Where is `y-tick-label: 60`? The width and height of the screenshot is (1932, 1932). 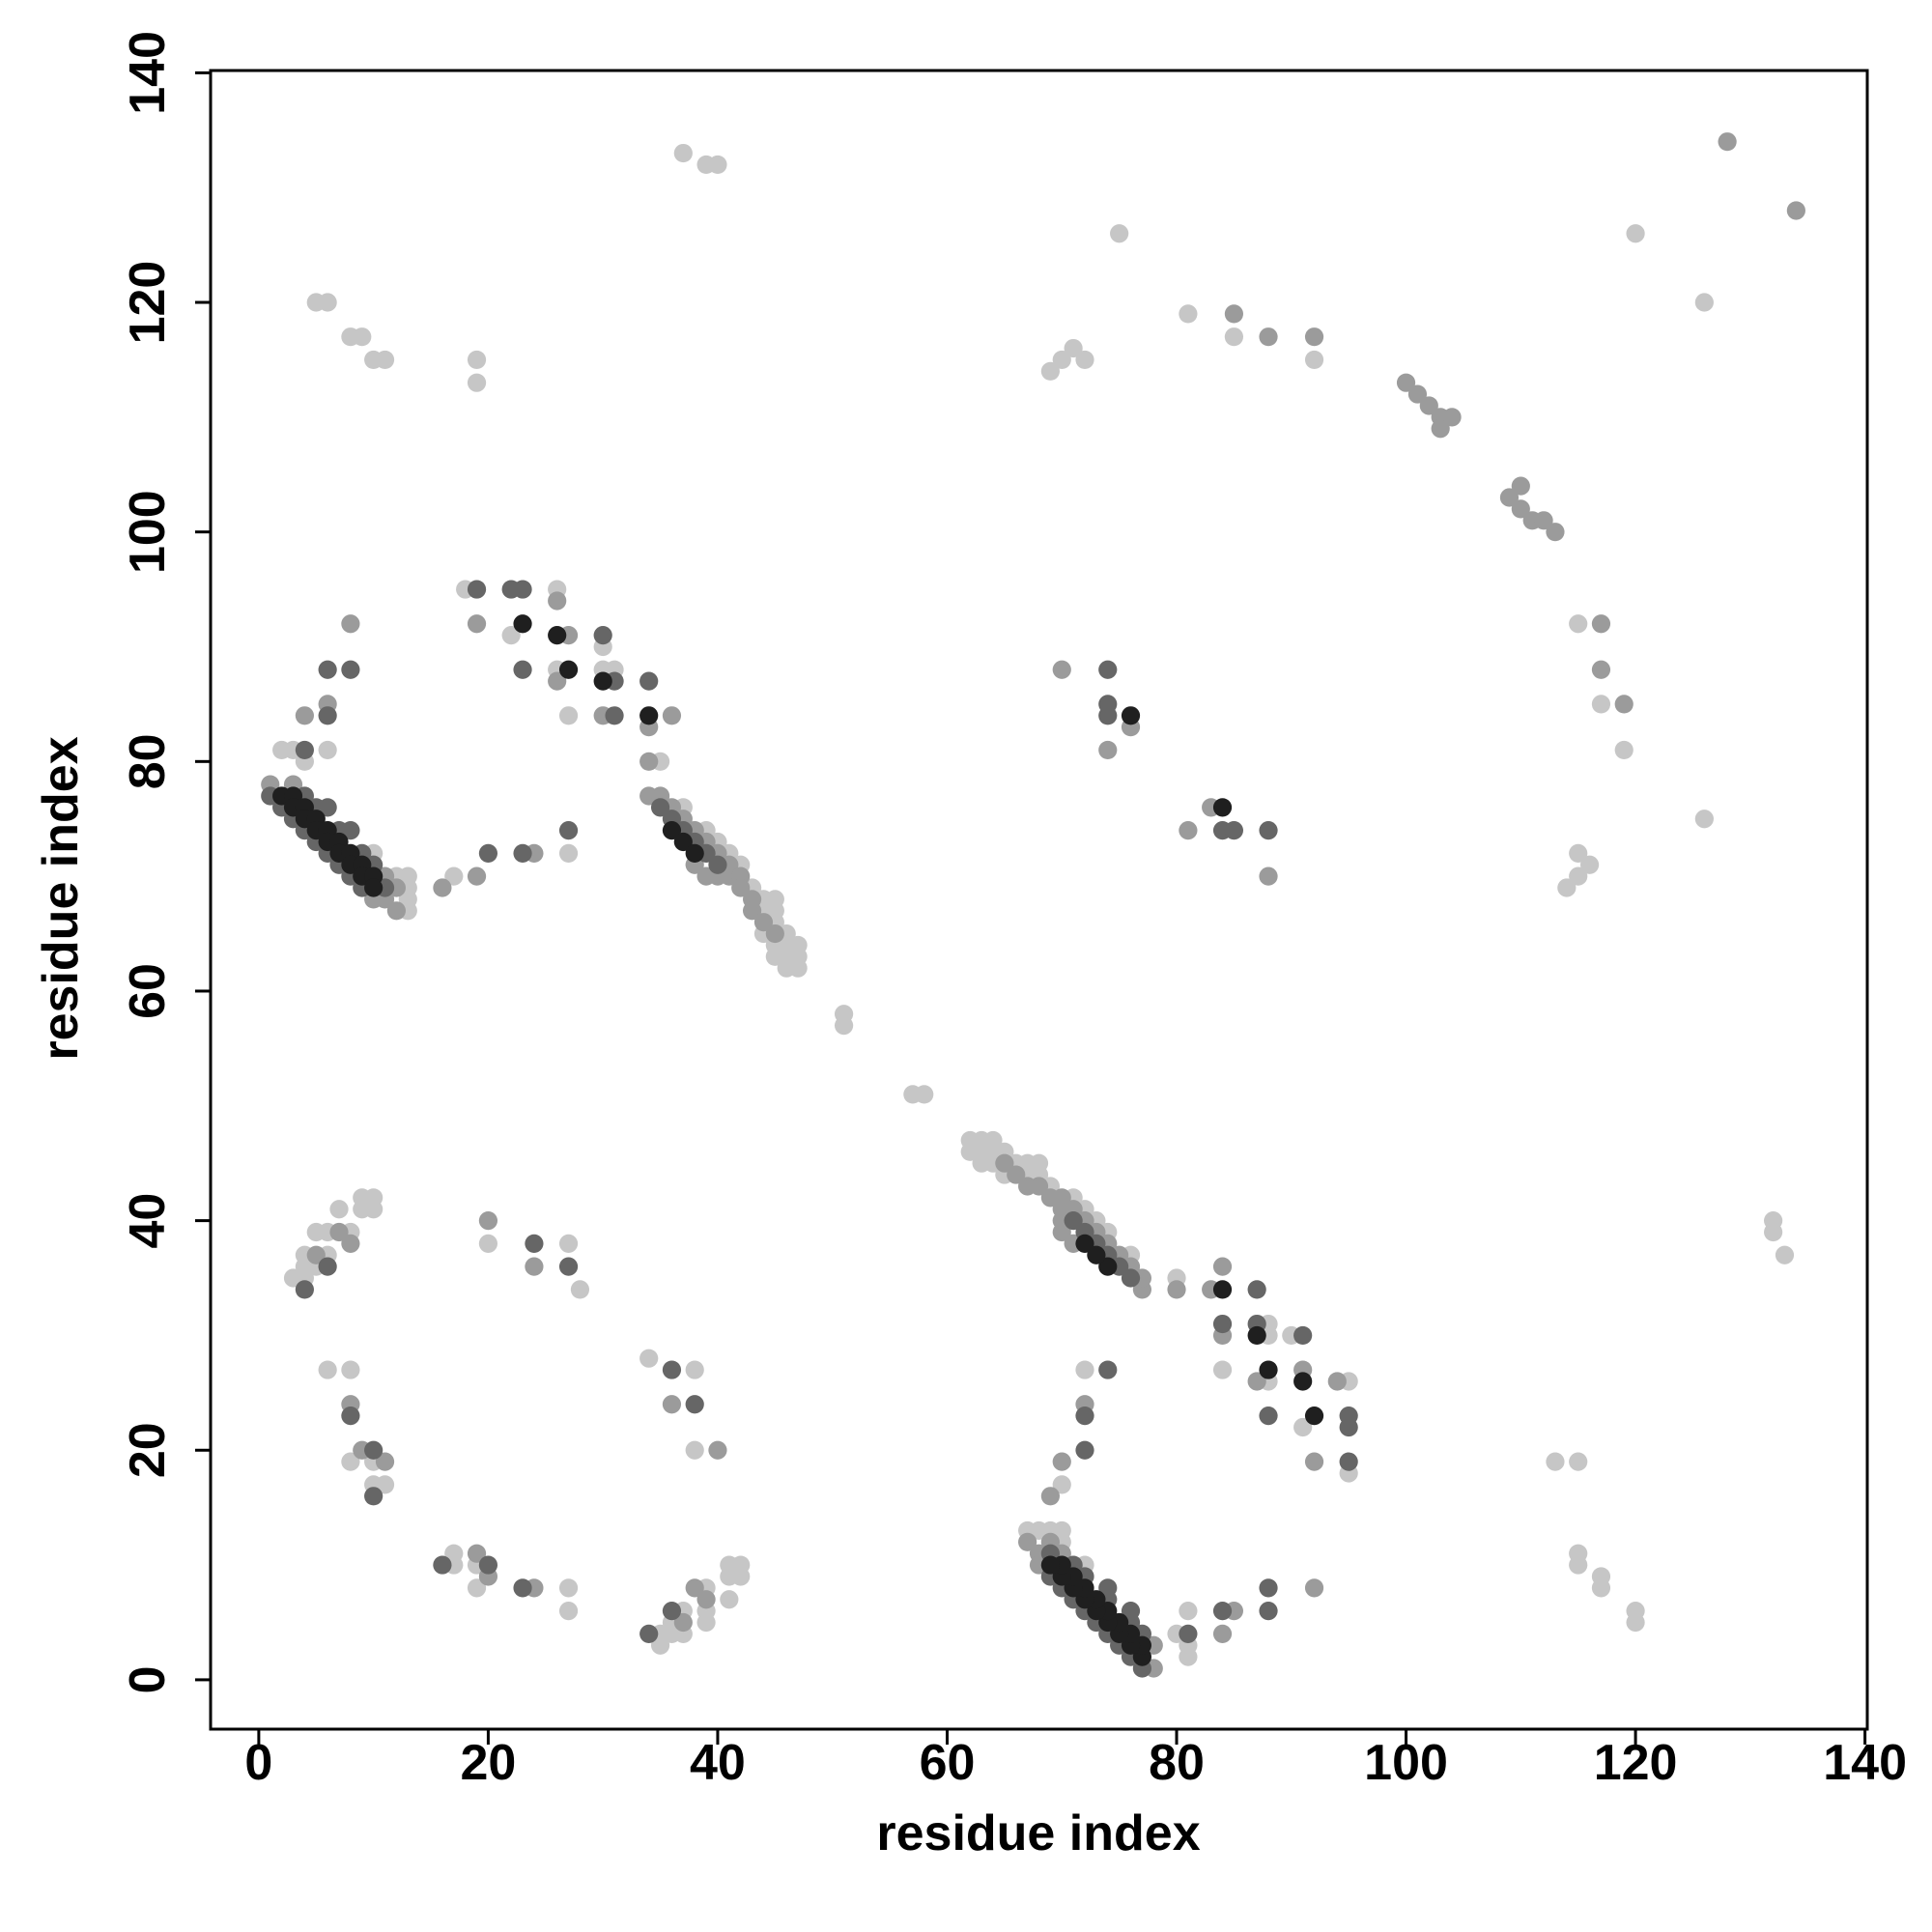 y-tick-label: 60 is located at coordinates (148, 991).